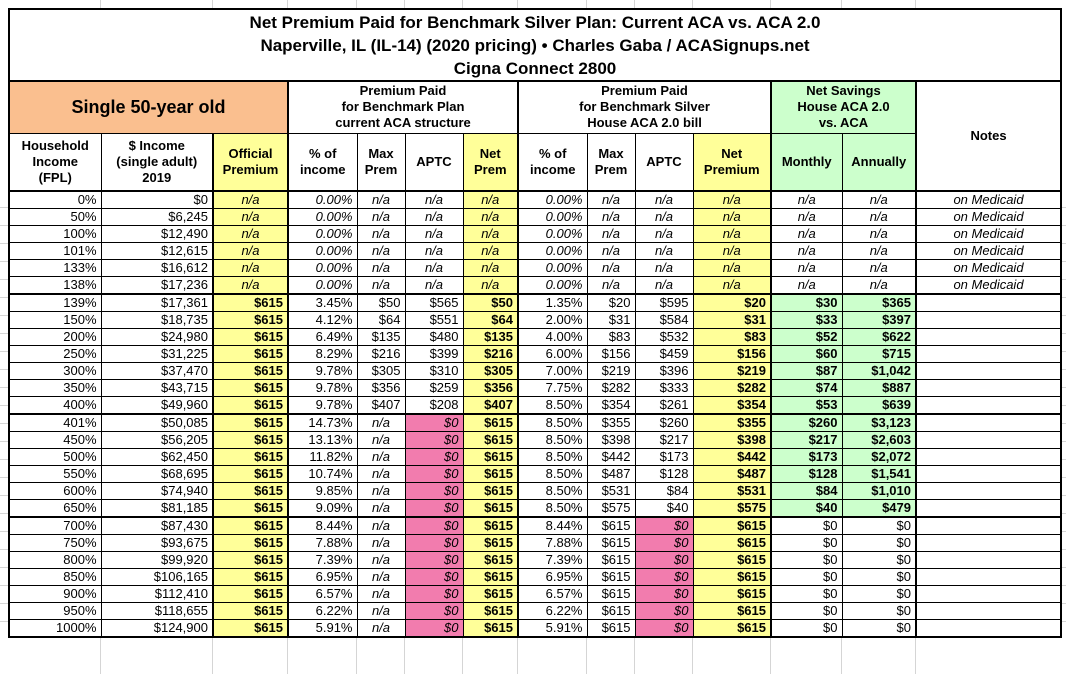 The image size is (1066, 674). I want to click on cell-h_pct: 6.00%, so click(552, 354).